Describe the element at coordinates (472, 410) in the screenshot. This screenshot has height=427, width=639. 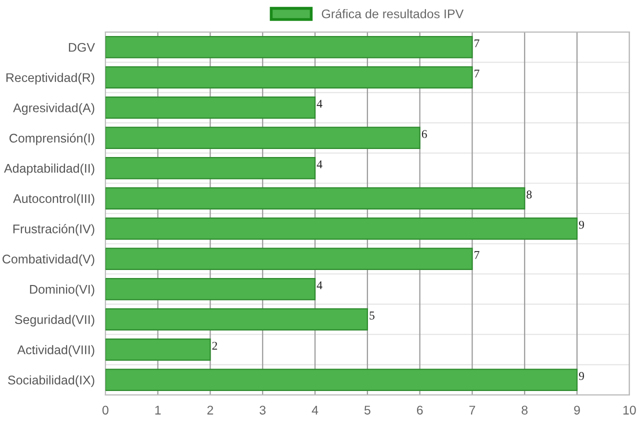
I see `x-tick-label: 7` at that location.